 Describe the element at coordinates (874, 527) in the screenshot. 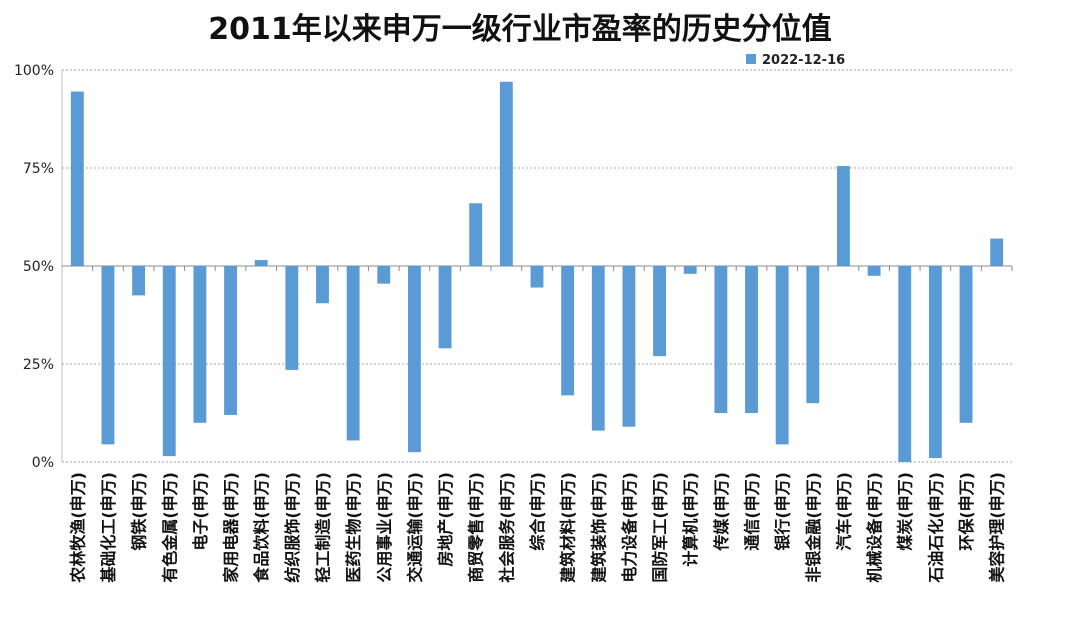

I see `category-label: 机械设备(申万)` at that location.